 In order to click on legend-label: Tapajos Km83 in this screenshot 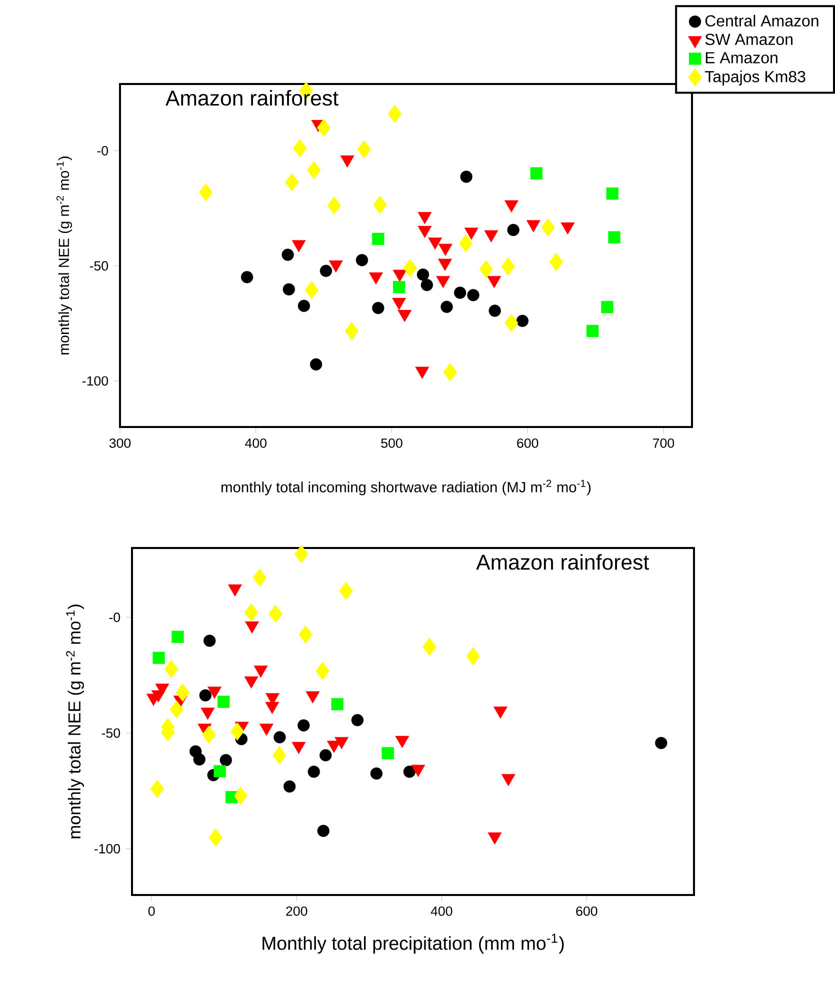, I will do `click(755, 78)`.